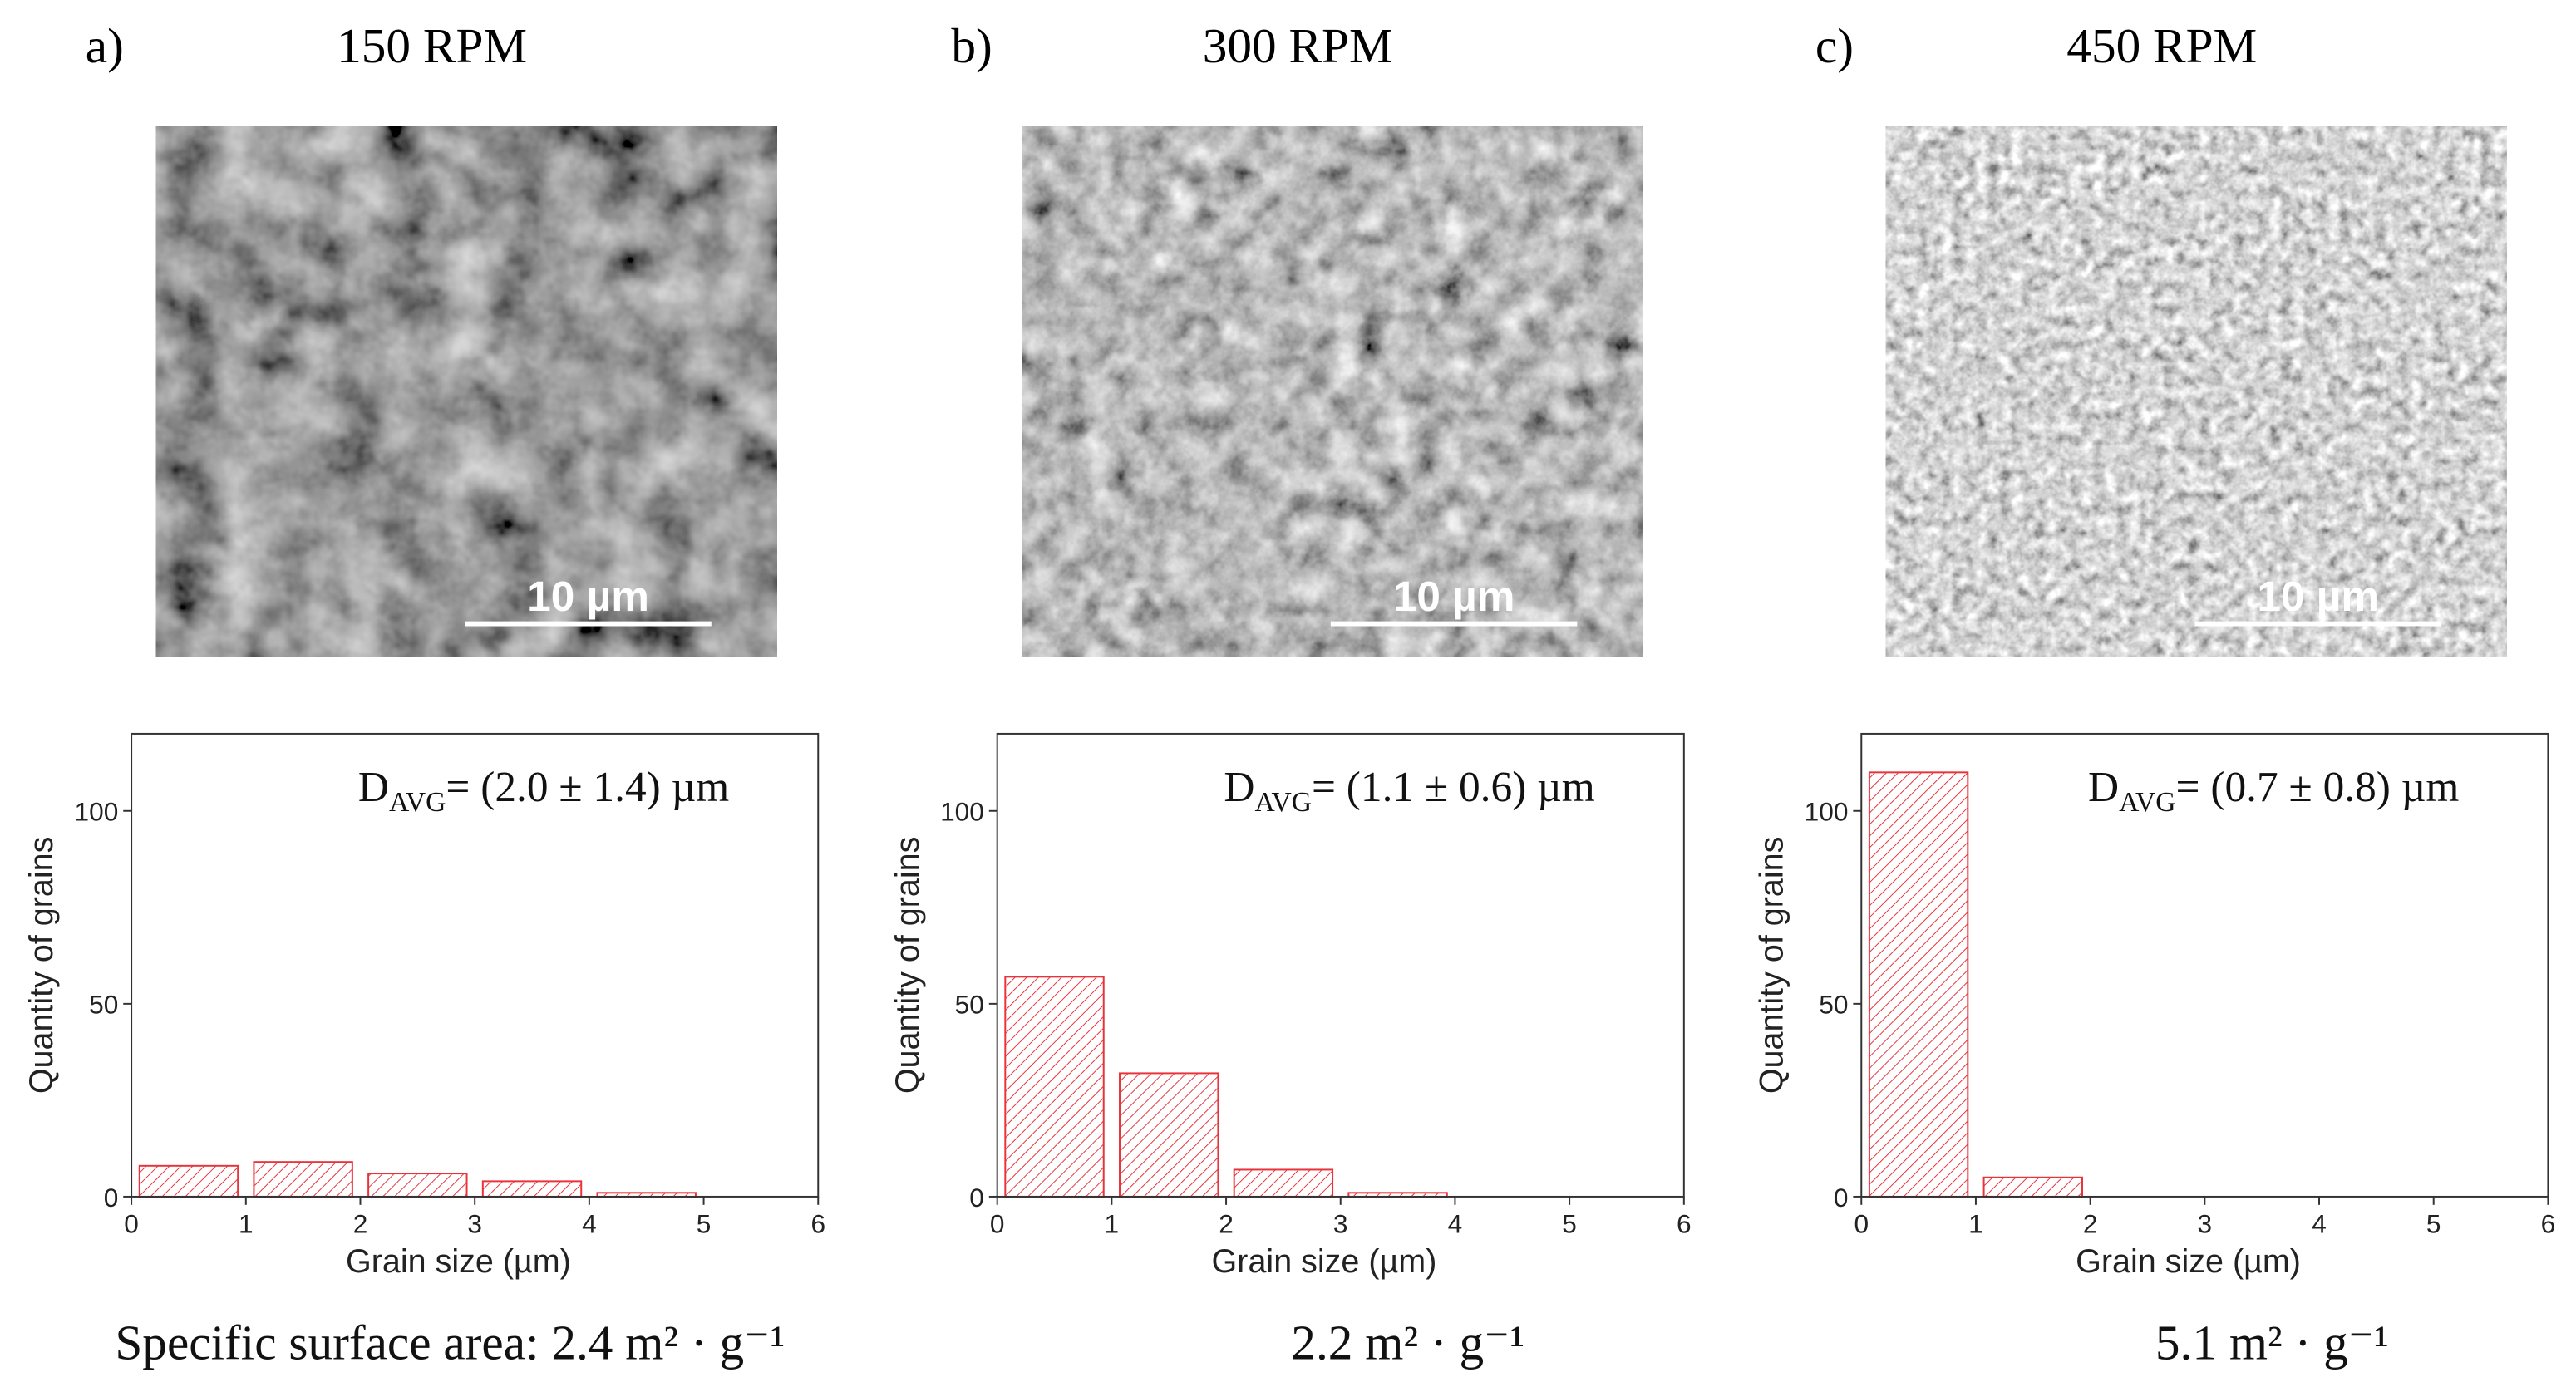 The width and height of the screenshot is (2576, 1392). Describe the element at coordinates (2318, 787) in the screenshot. I see `annotation-text: = (0.7 ± 0.8) µm` at that location.